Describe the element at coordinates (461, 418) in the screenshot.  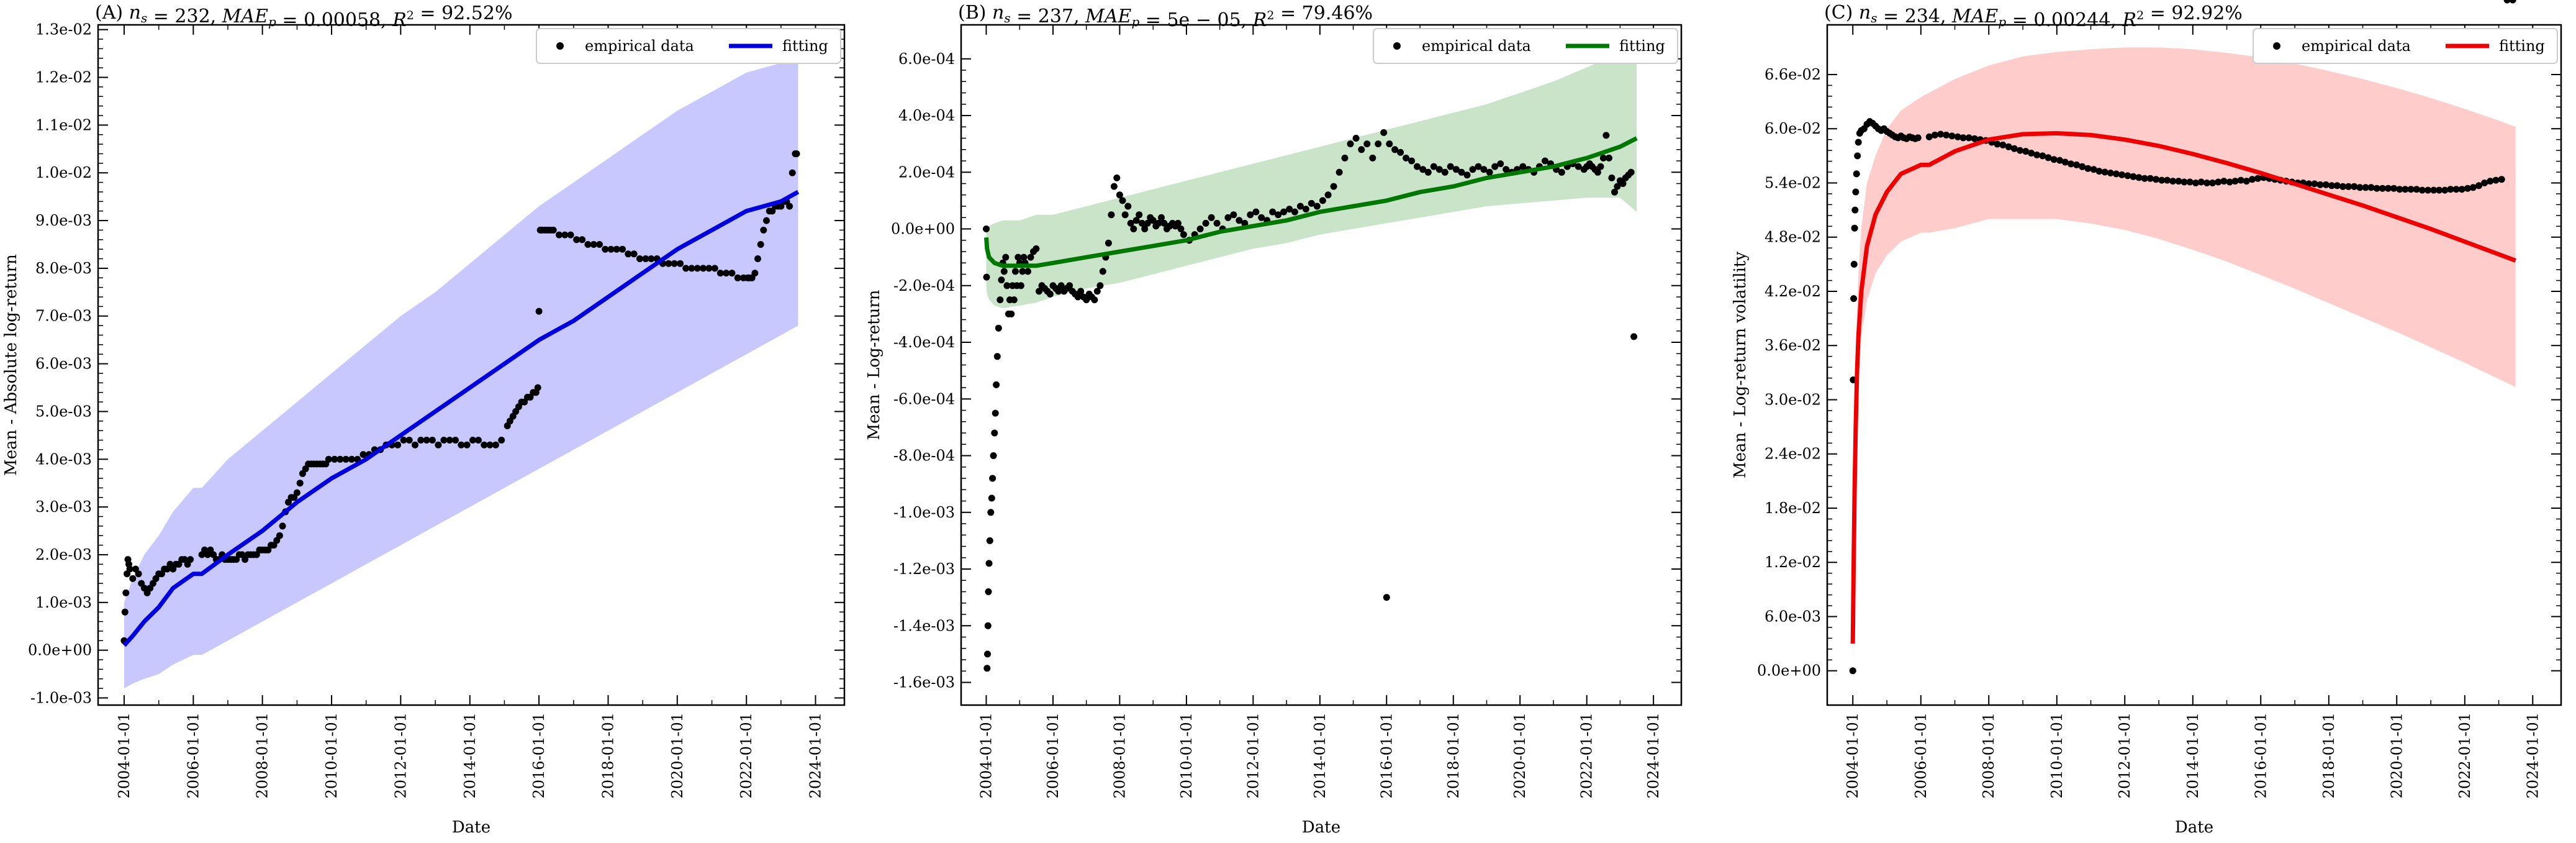
I see `fitting-line` at that location.